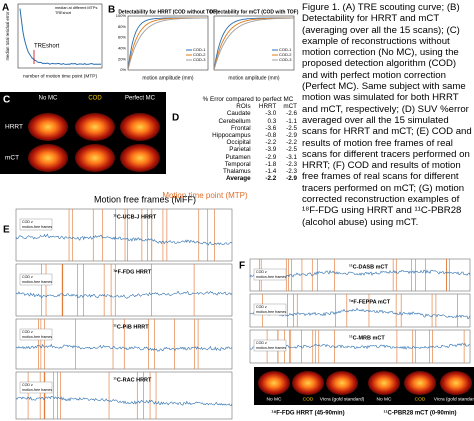 This screenshot has height=421, width=474. Describe the element at coordinates (291, 121) in the screenshot. I see `cell: -1.1` at that location.